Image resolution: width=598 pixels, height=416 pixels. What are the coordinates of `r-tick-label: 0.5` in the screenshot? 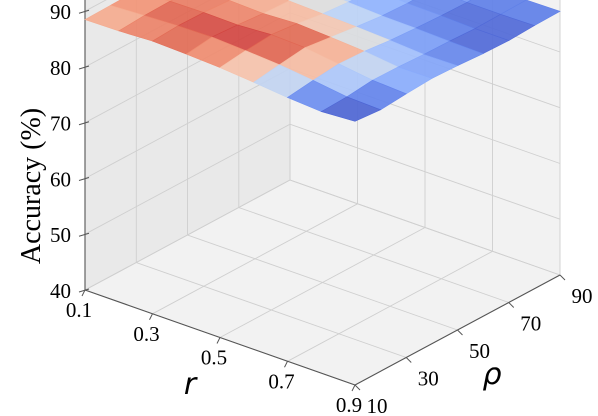 It's located at (214, 358).